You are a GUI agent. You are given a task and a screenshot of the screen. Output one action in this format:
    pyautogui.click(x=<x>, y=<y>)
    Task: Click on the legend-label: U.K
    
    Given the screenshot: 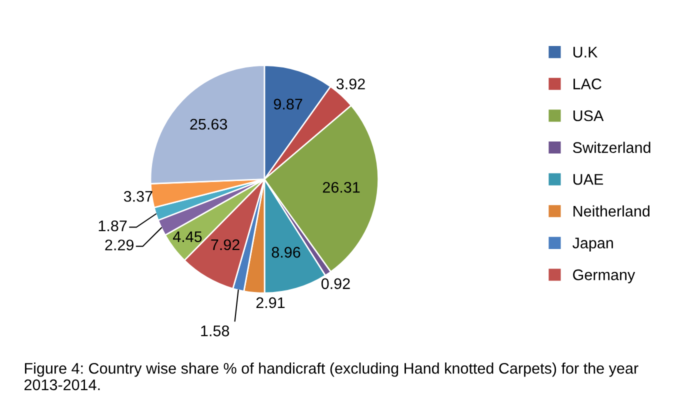 What is the action you would take?
    pyautogui.click(x=585, y=52)
    